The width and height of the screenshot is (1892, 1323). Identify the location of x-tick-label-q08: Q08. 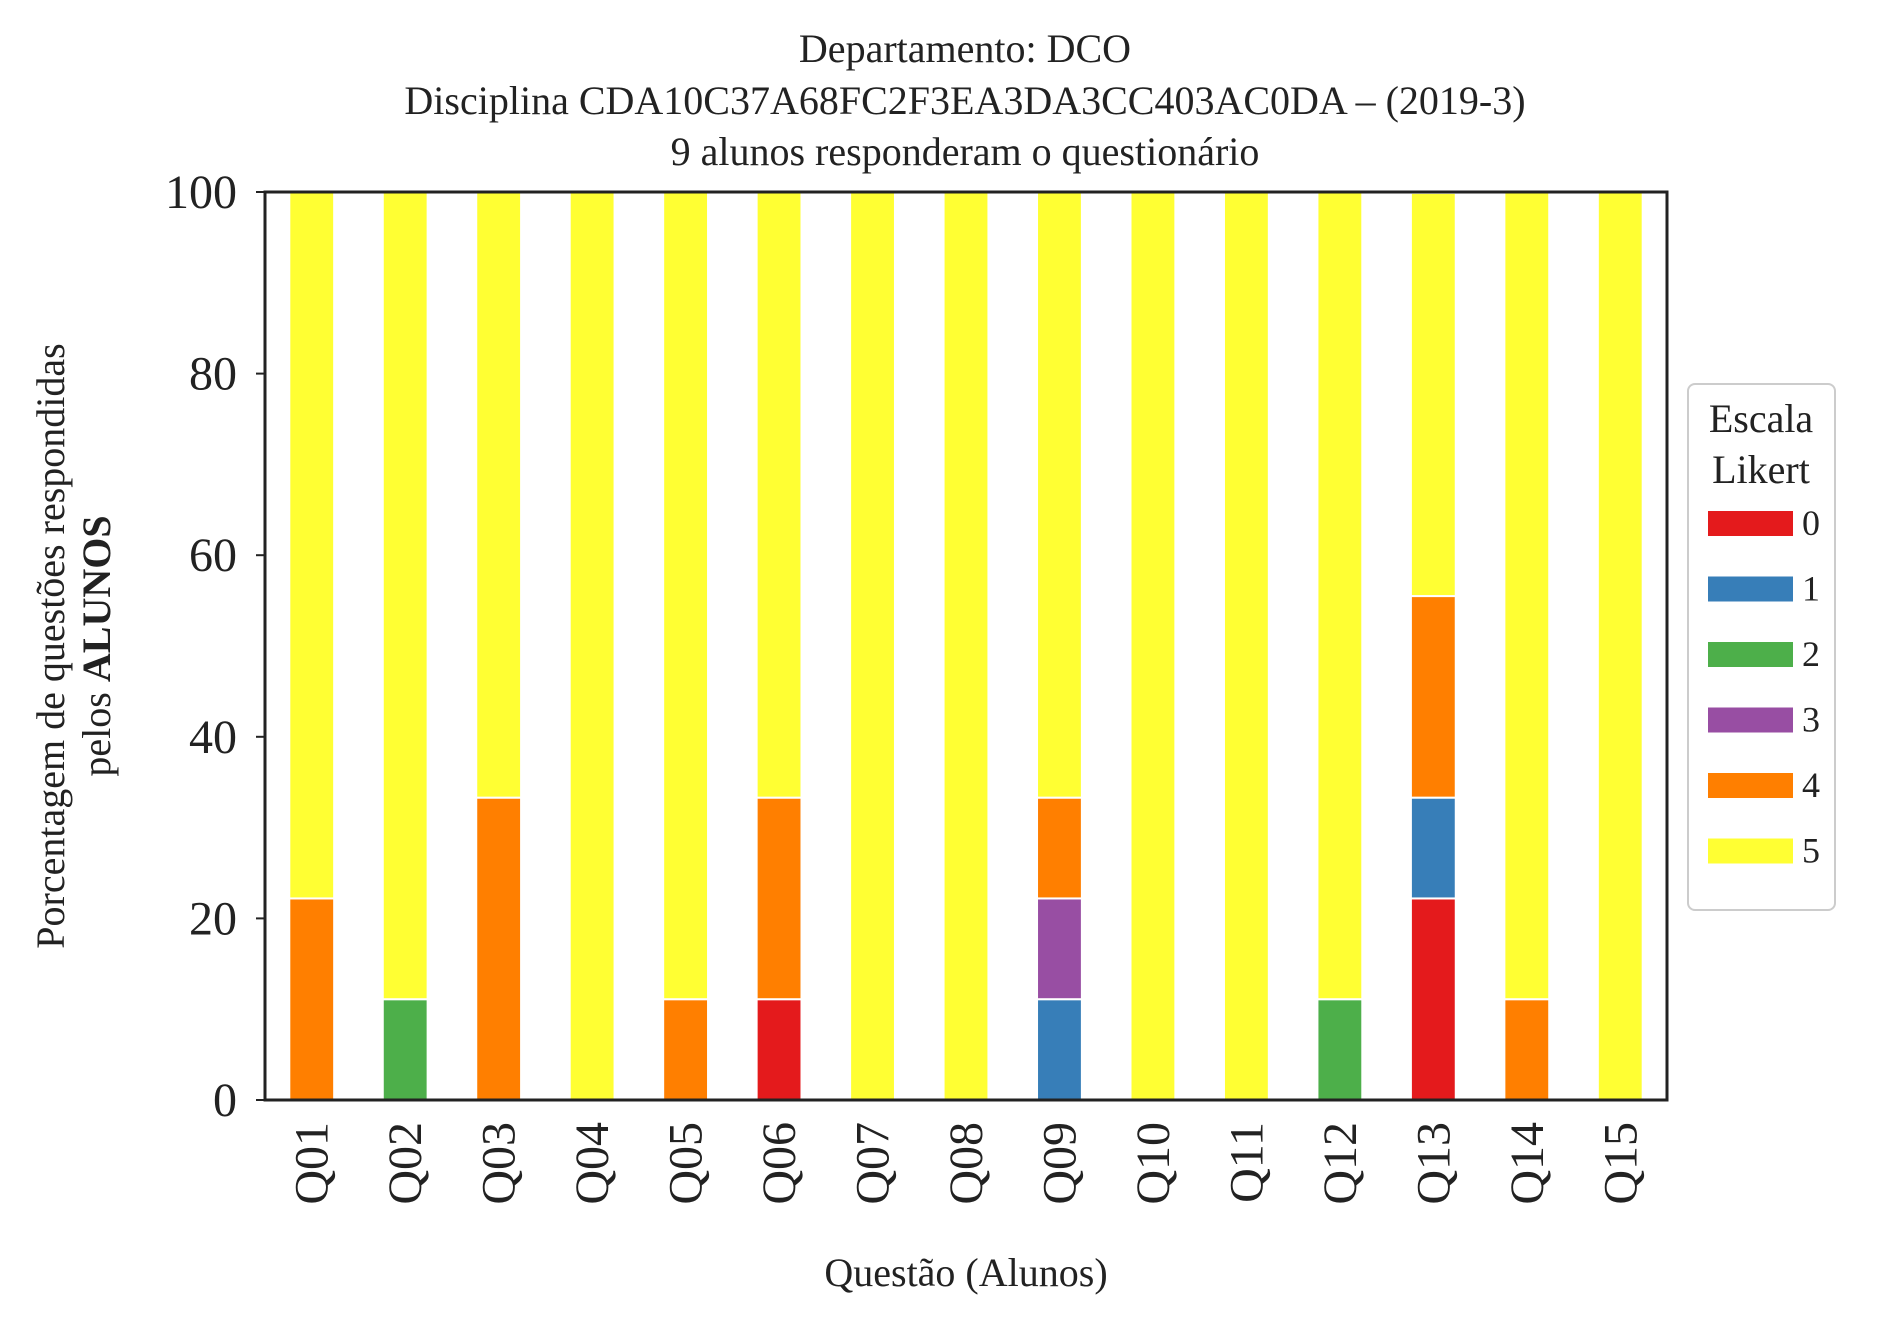
(966, 1163).